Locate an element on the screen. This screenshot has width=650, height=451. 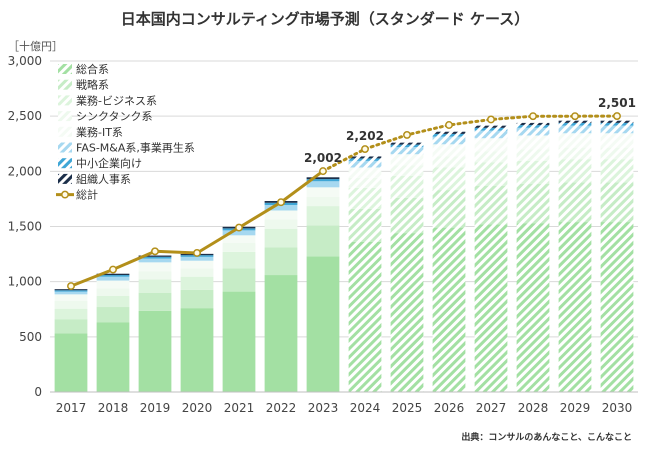
x-tick-label: 2030 is located at coordinates (617, 408).